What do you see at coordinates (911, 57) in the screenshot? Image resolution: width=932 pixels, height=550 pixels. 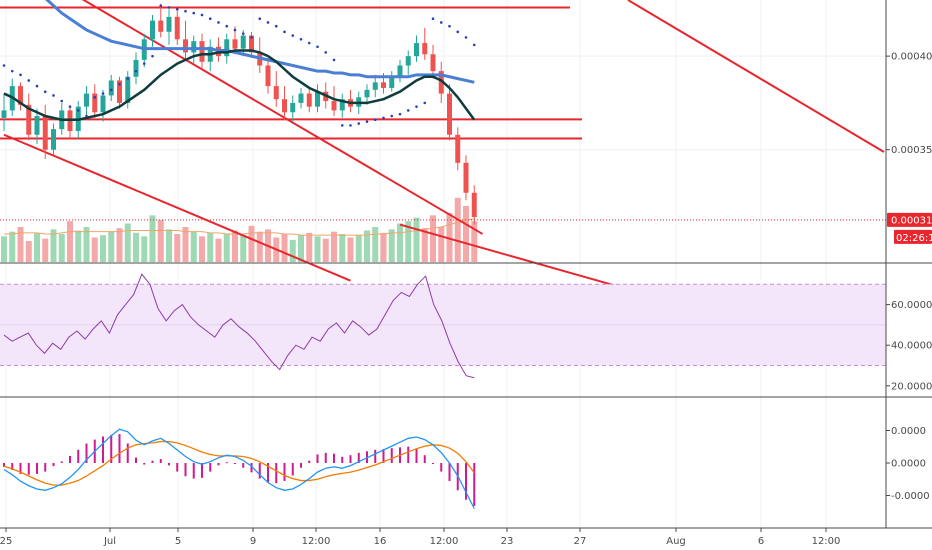 I see `price-tick-label: 0.0004000` at bounding box center [911, 57].